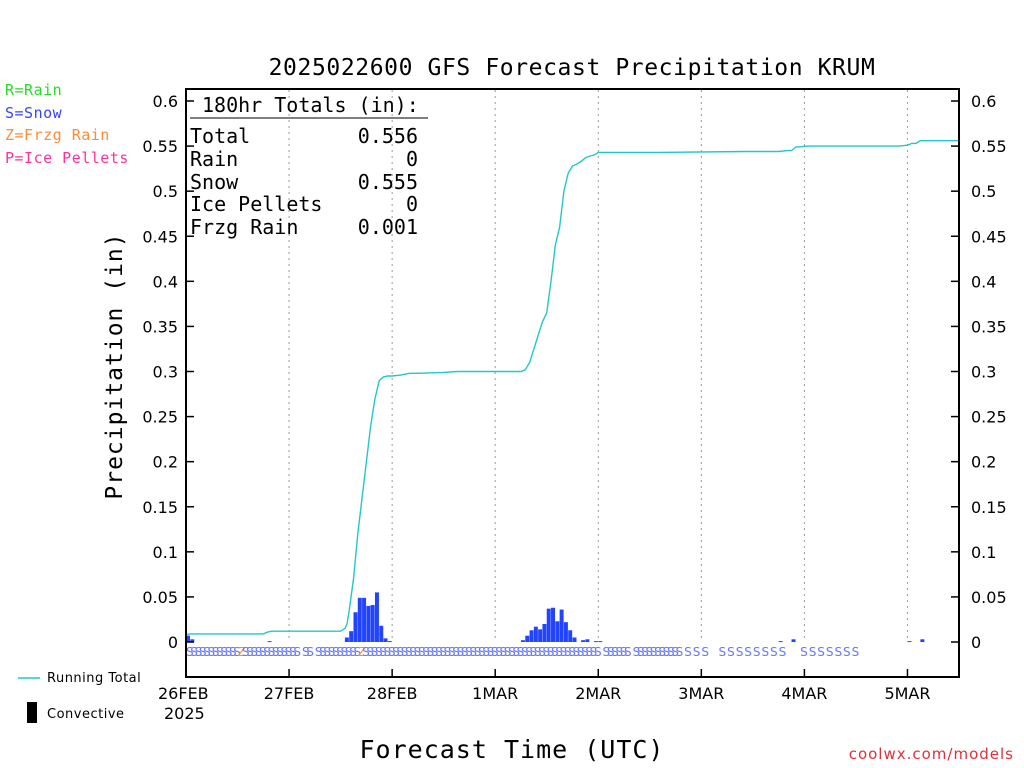  I want to click on y-tick-label: 0.15, so click(160, 507).